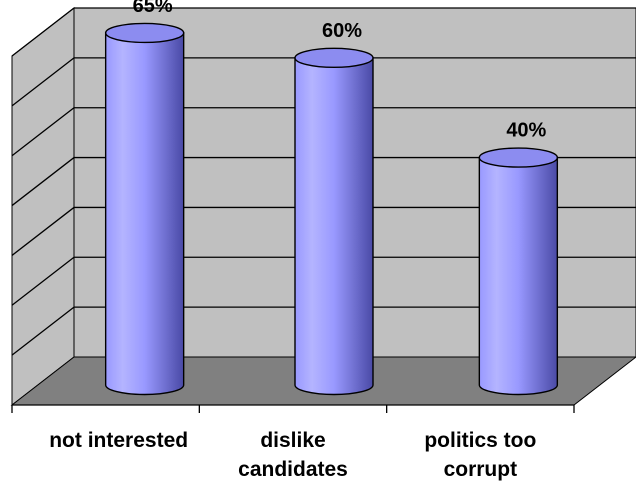 The width and height of the screenshot is (636, 484). I want to click on x-tick-label: not interested, so click(118, 440).